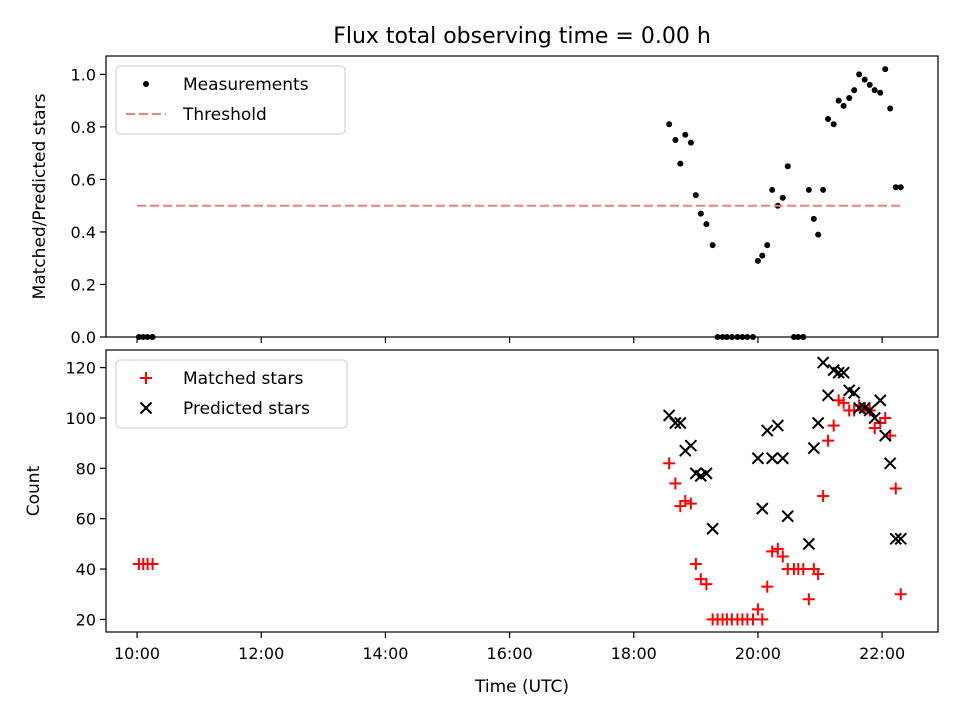  What do you see at coordinates (86, 619) in the screenshot?
I see `y-tick-label: 20` at bounding box center [86, 619].